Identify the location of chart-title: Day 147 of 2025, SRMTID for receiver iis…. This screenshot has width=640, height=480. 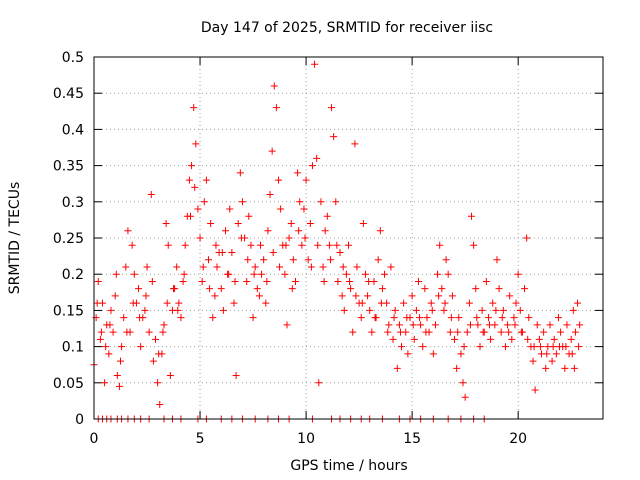
(347, 28).